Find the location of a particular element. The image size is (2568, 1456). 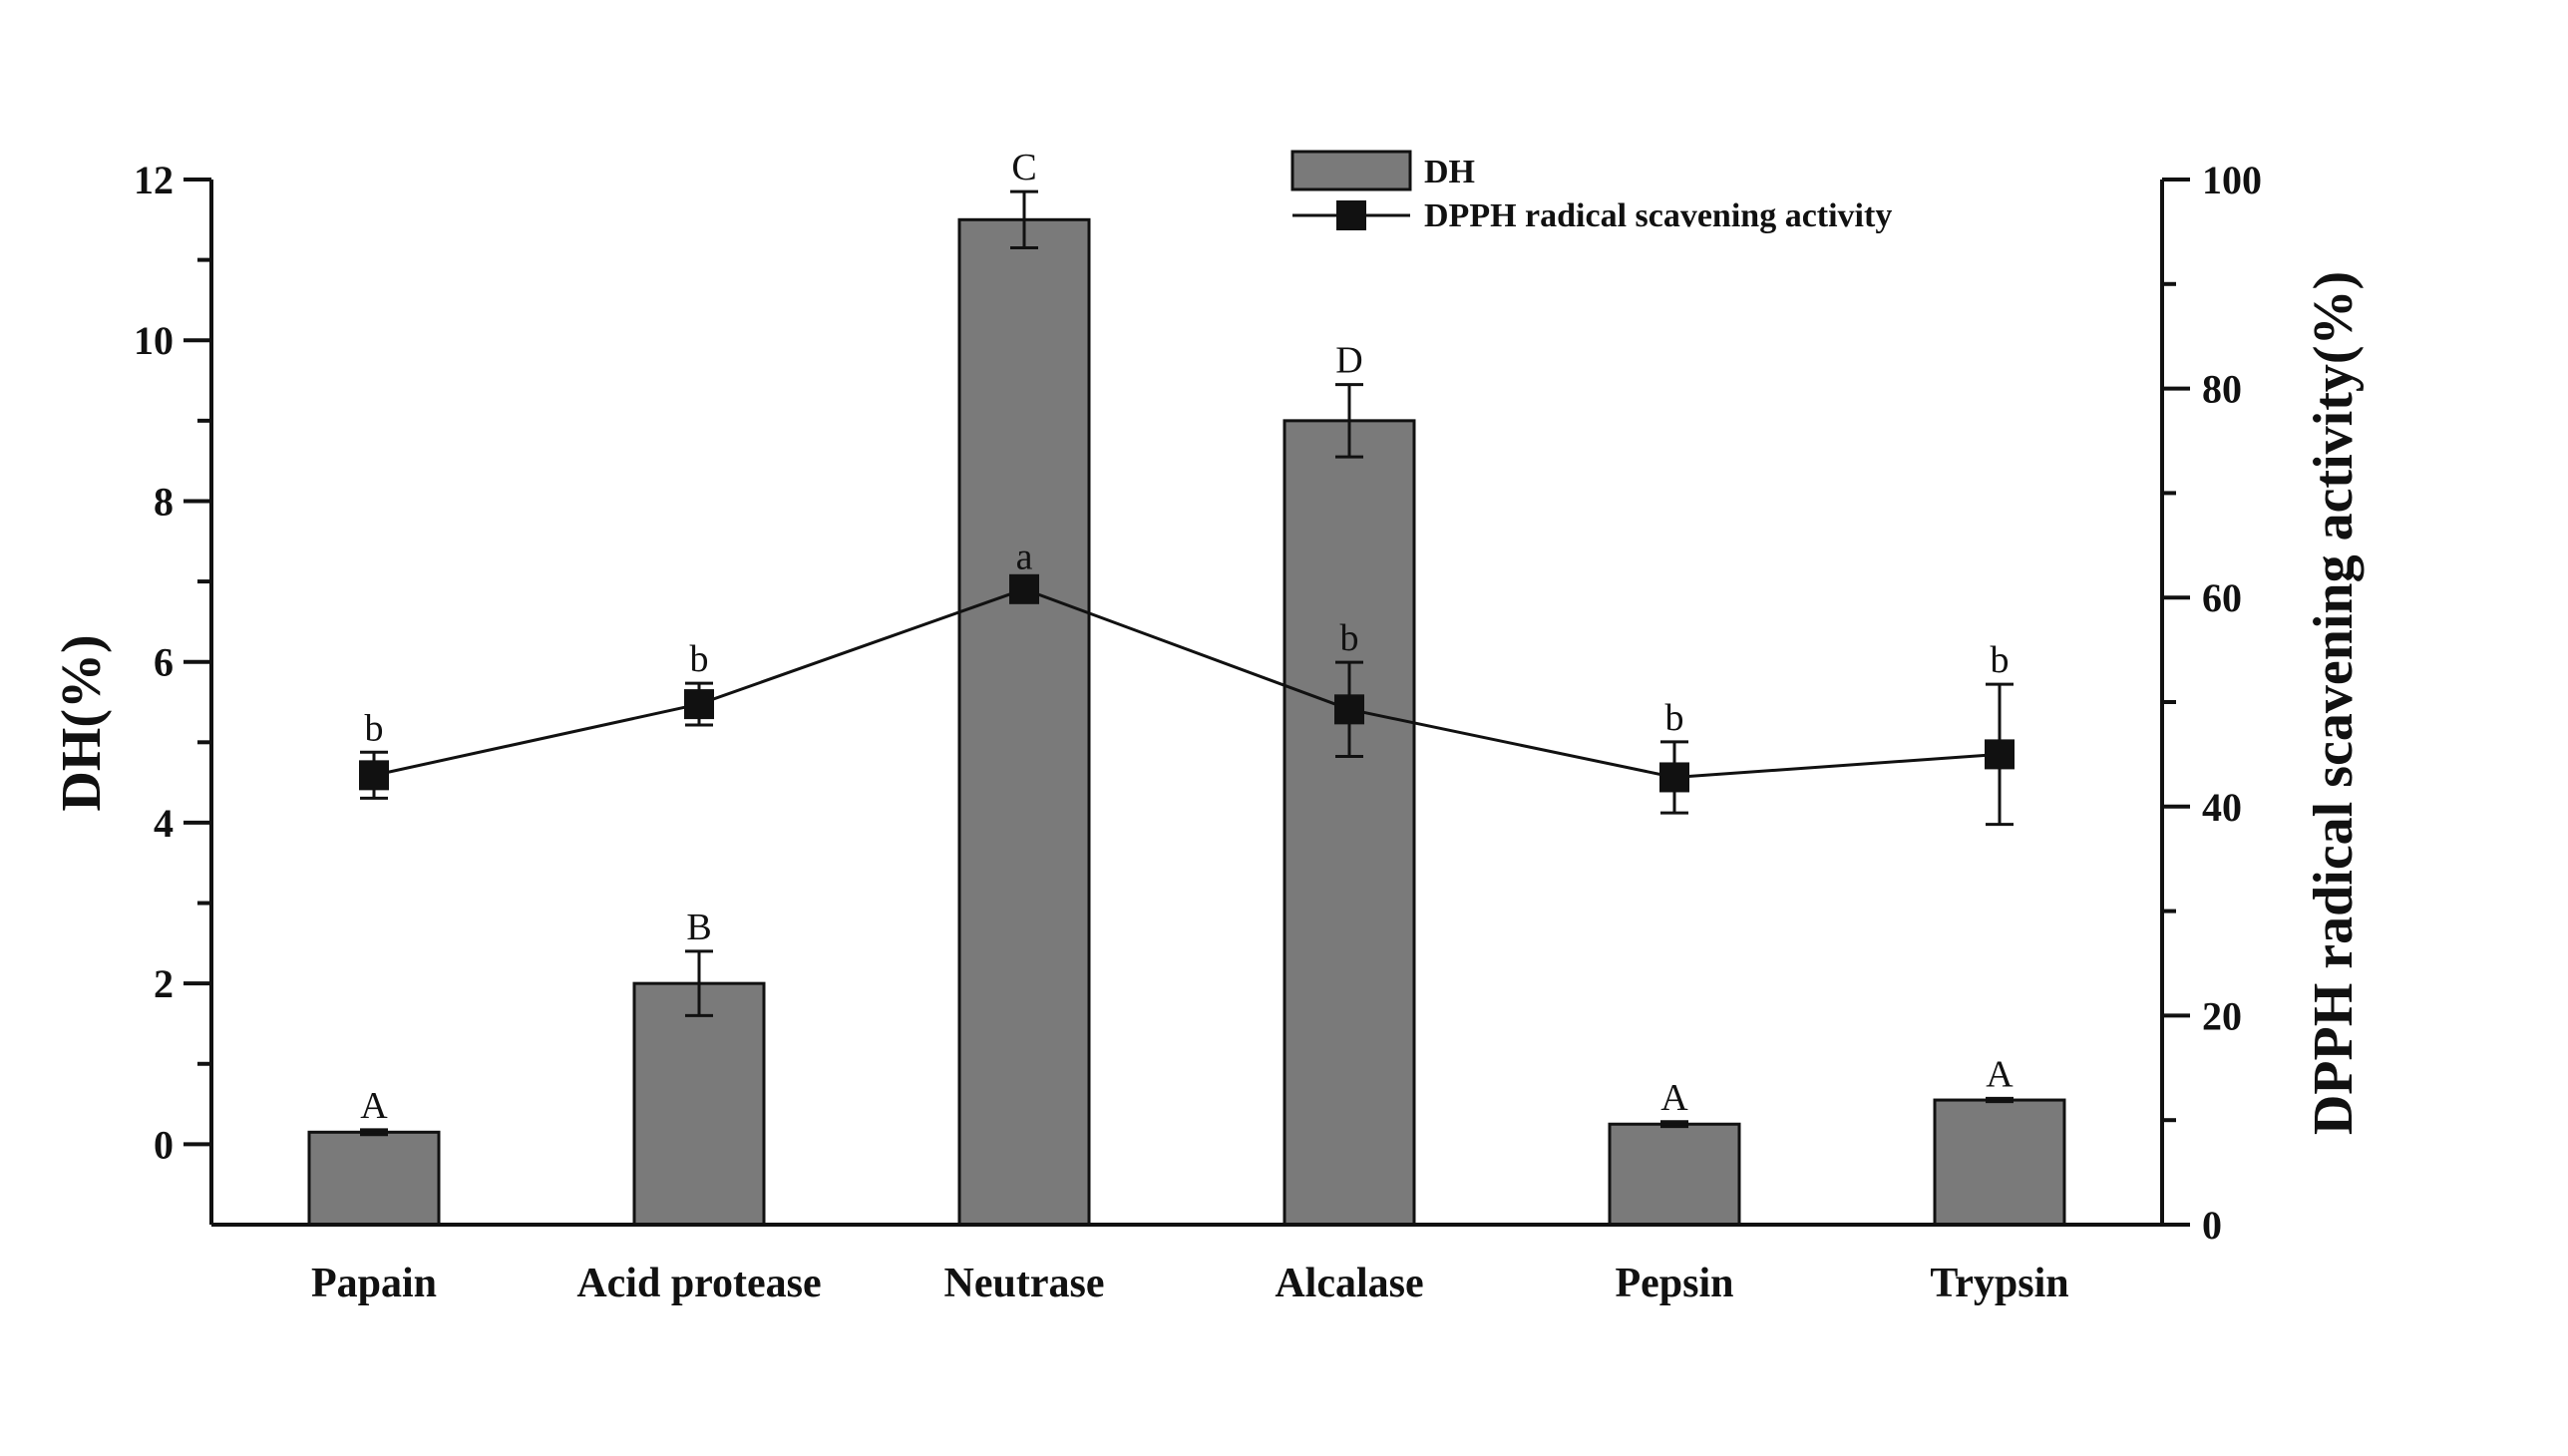

bar-neutrase is located at coordinates (1024, 722).